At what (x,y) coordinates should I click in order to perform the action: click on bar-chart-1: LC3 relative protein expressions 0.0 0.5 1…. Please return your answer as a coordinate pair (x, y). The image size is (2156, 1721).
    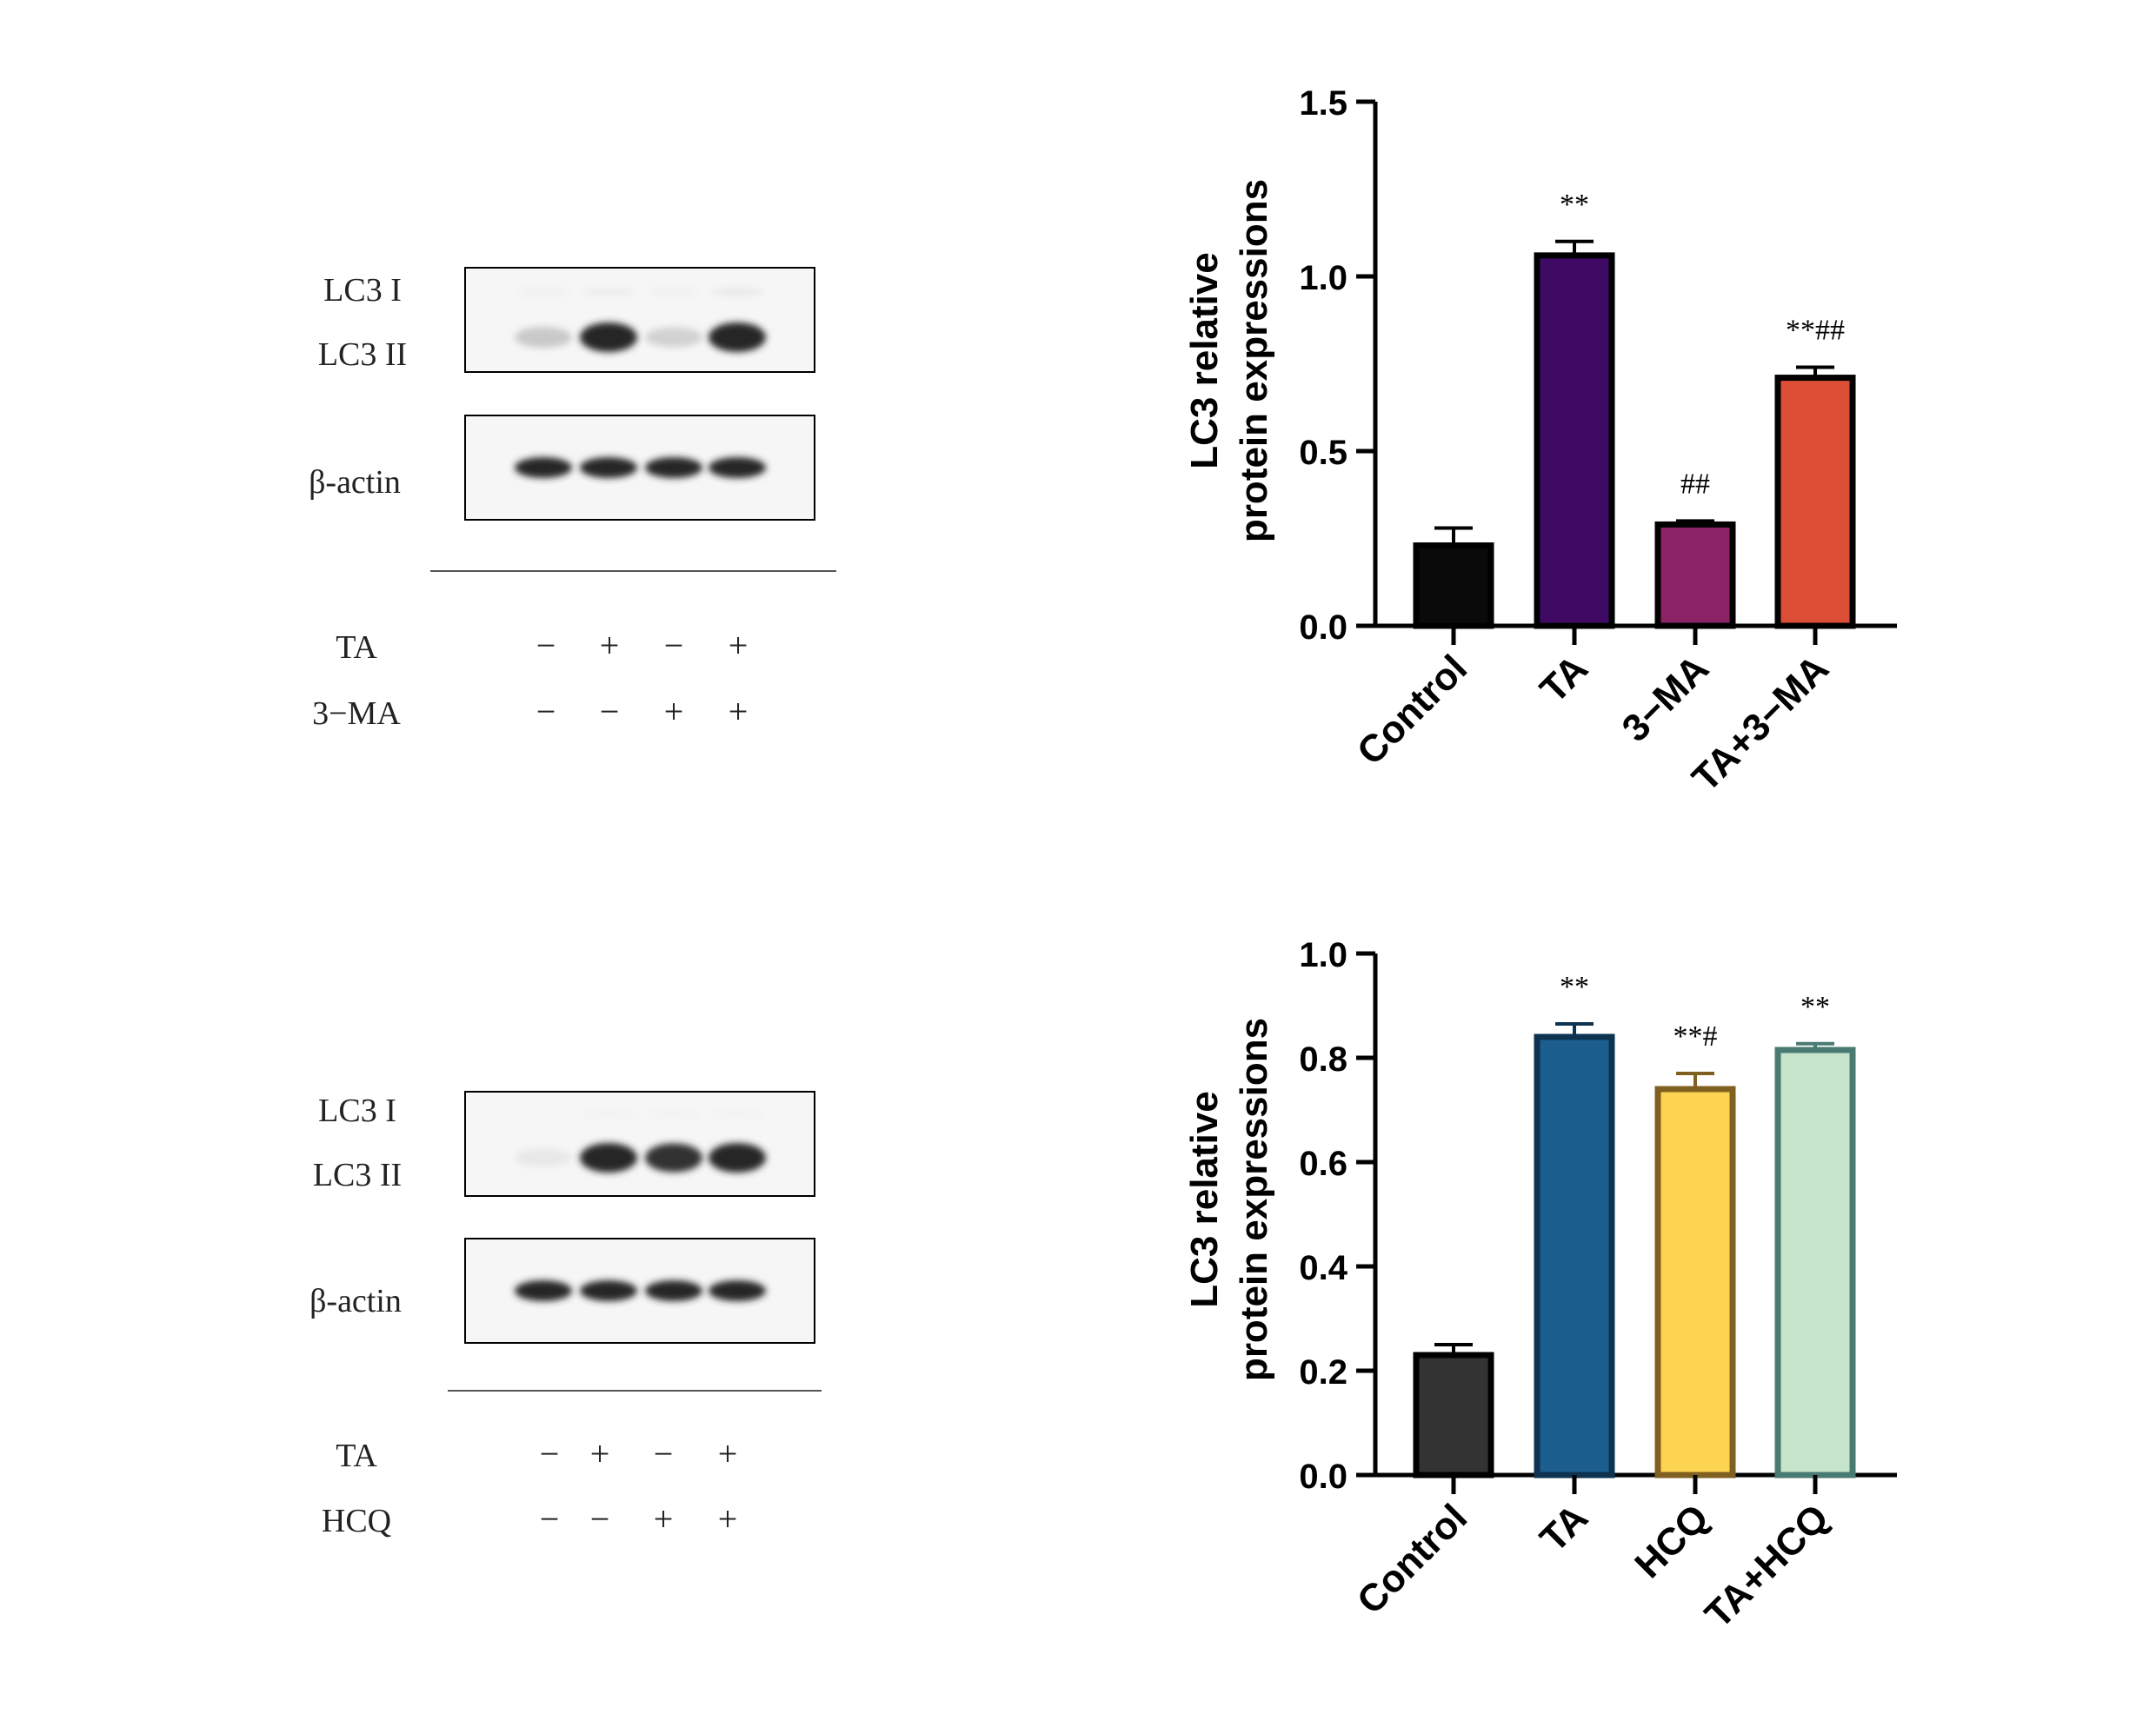
    Looking at the image, I should click on (1540, 442).